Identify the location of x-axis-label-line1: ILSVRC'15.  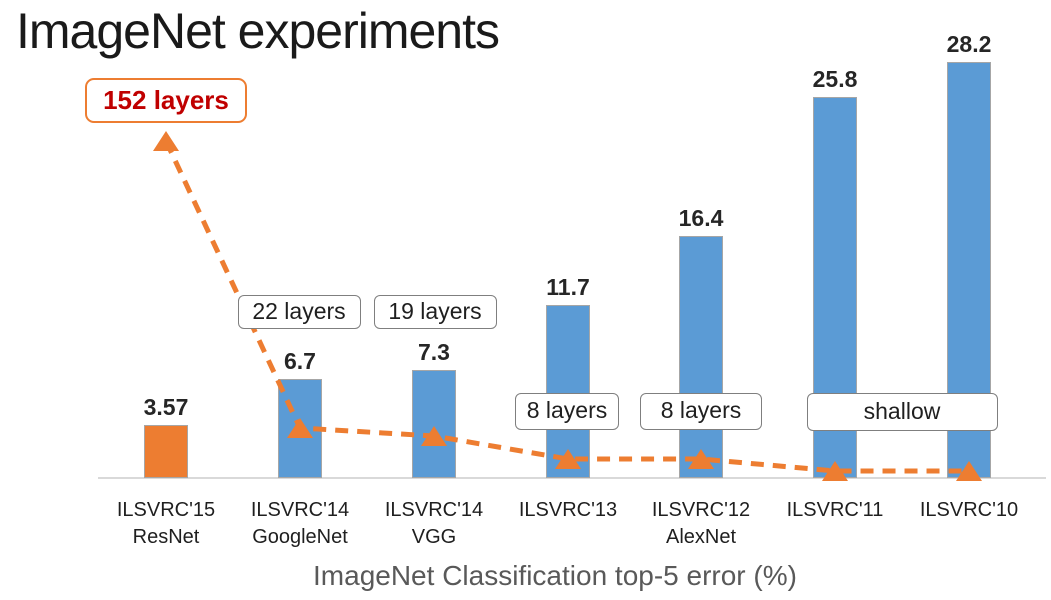
(166, 510).